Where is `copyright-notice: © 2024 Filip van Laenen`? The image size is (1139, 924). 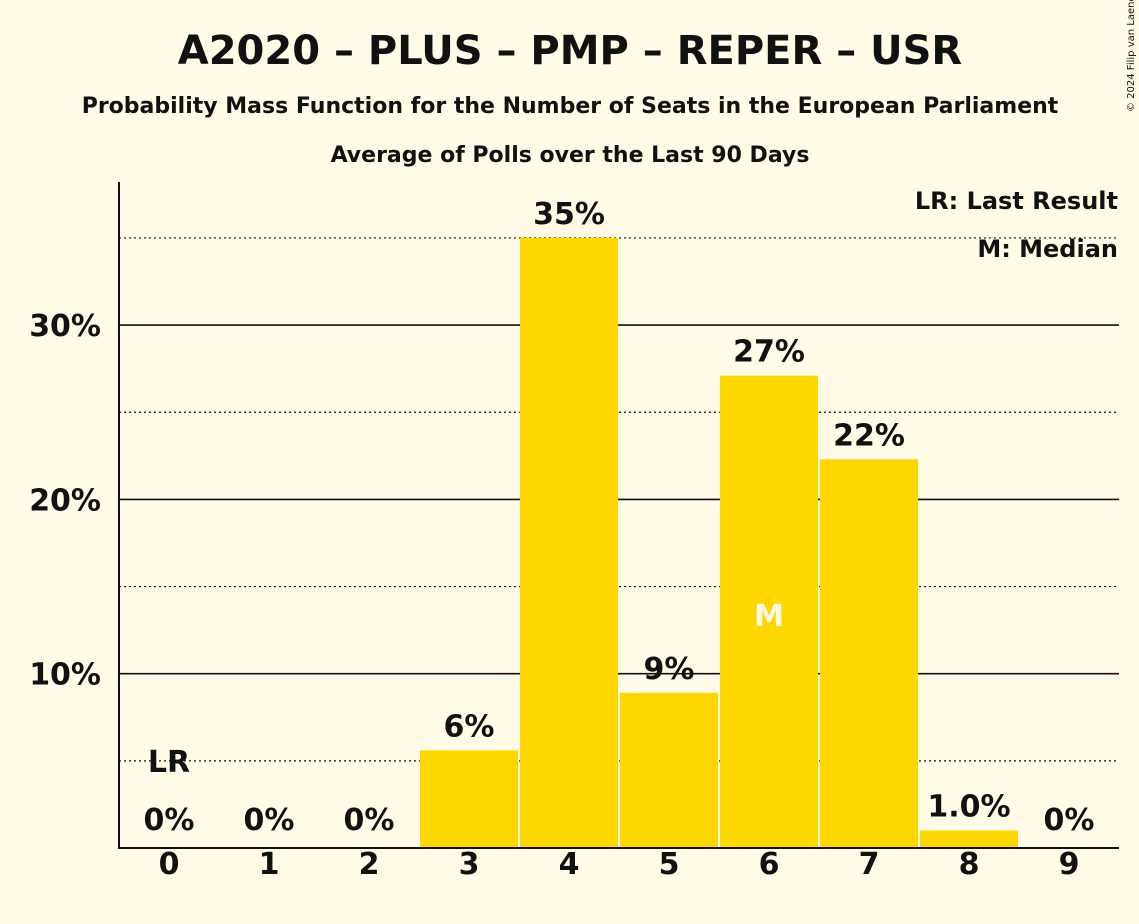
copyright-notice: © 2024 Filip van Laenen is located at coordinates (1131, 56).